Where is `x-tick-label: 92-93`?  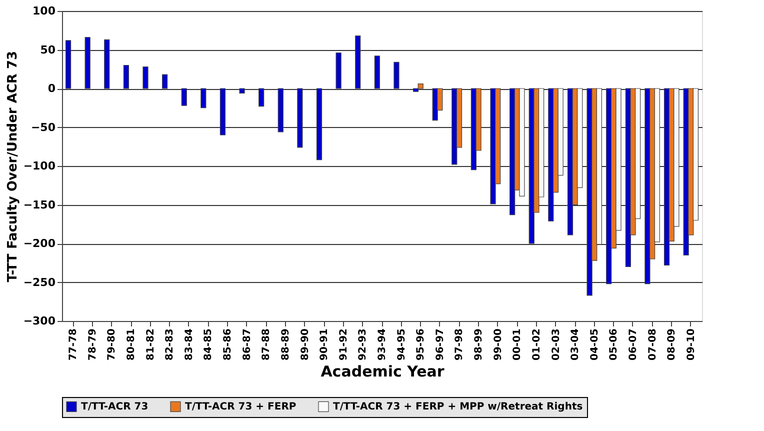
x-tick-label: 92-93 is located at coordinates (363, 344).